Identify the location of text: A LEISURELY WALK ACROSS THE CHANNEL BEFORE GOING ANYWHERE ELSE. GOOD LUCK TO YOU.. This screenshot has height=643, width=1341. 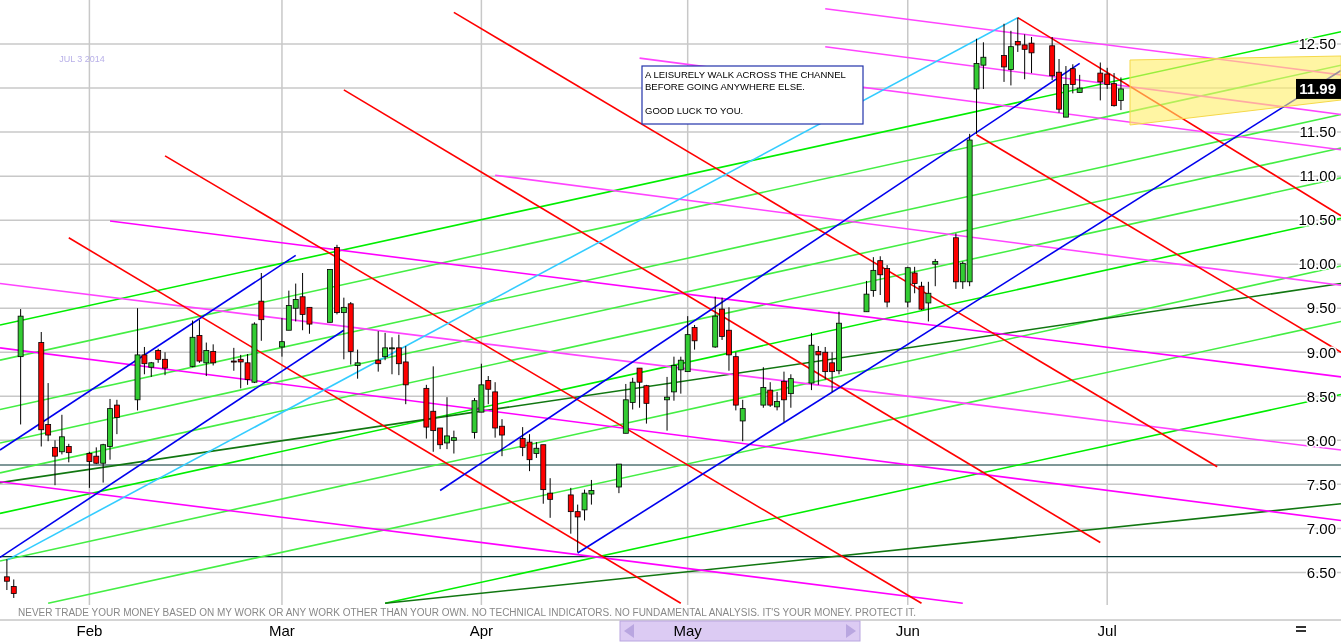
(745, 92).